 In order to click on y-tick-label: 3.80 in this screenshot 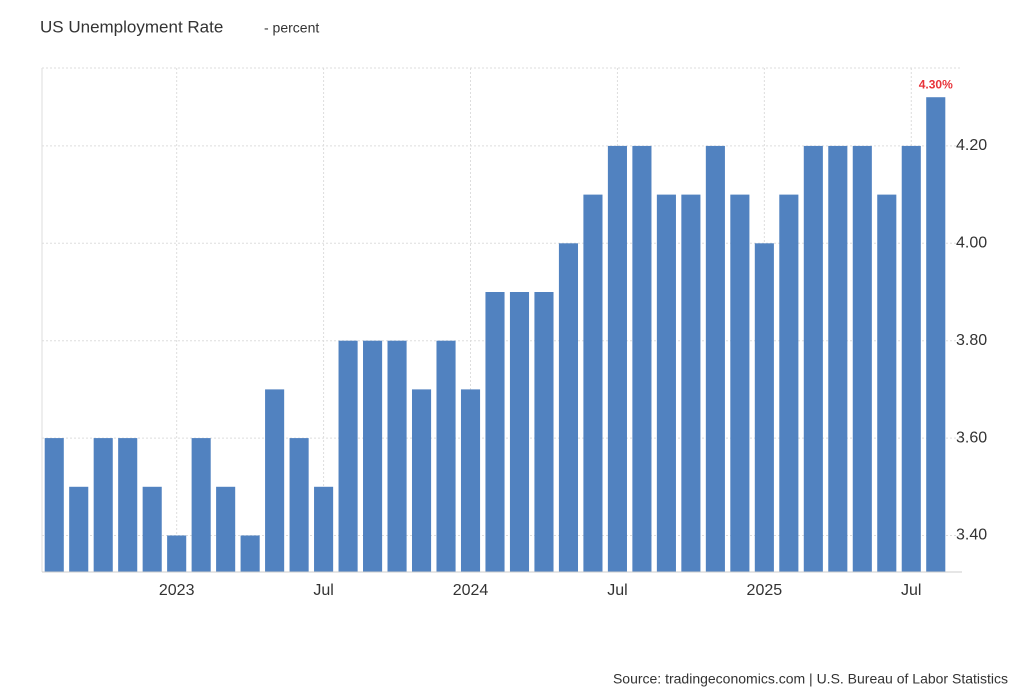, I will do `click(971, 340)`.